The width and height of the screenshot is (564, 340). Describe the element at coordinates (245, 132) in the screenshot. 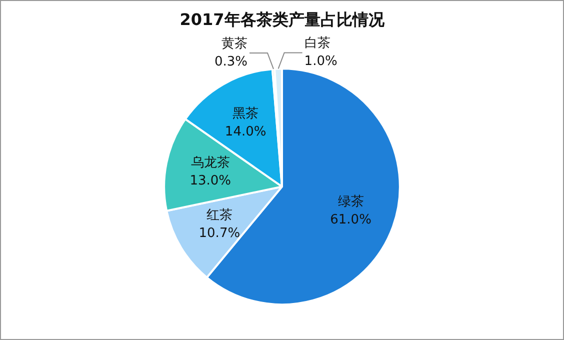

I see `data-label: 14.0%` at that location.